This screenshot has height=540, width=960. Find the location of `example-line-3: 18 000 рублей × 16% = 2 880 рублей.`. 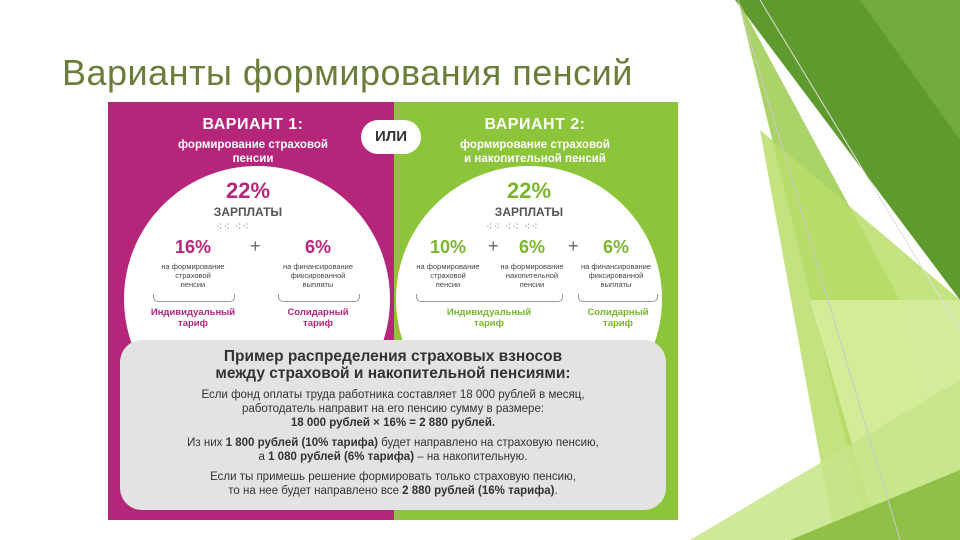

example-line-3: 18 000 рублей × 16% = 2 880 рублей. is located at coordinates (393, 423).